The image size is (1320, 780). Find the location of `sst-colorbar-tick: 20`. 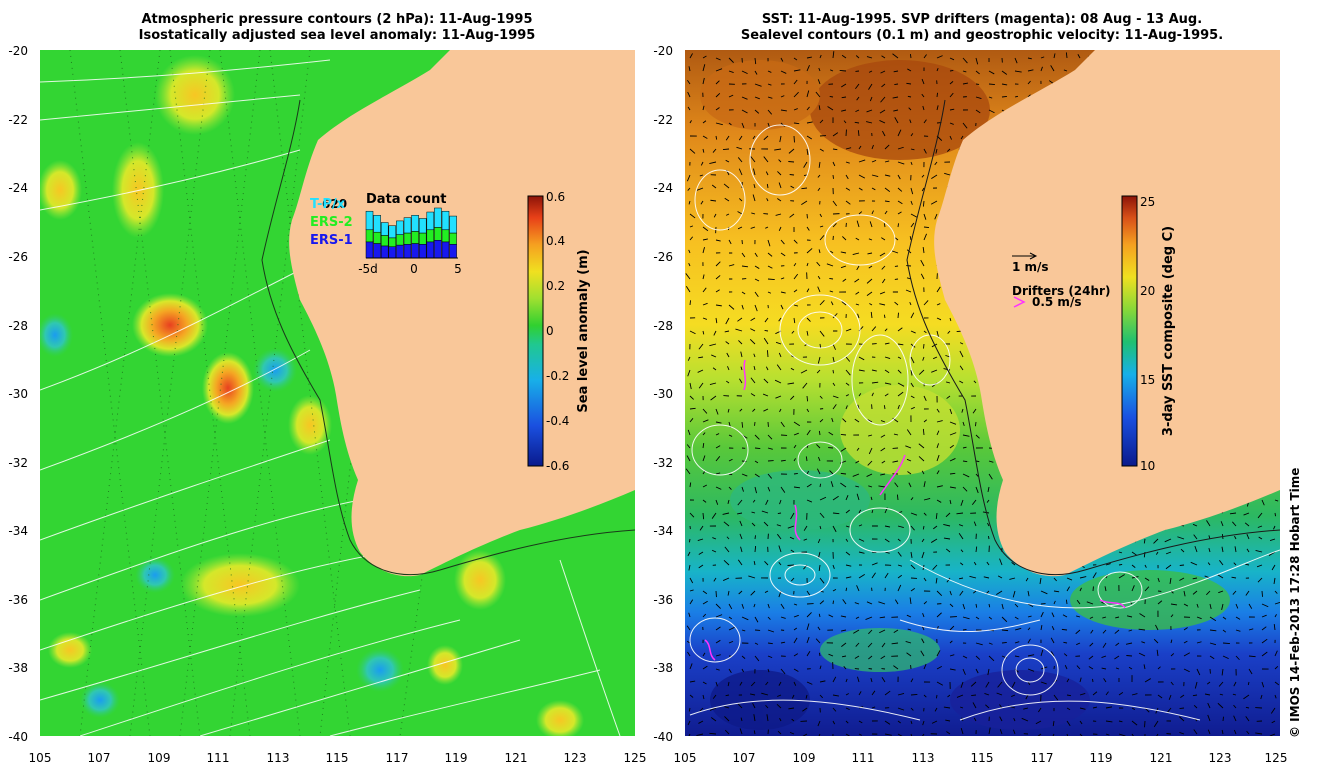

sst-colorbar-tick: 20 is located at coordinates (1147, 291).